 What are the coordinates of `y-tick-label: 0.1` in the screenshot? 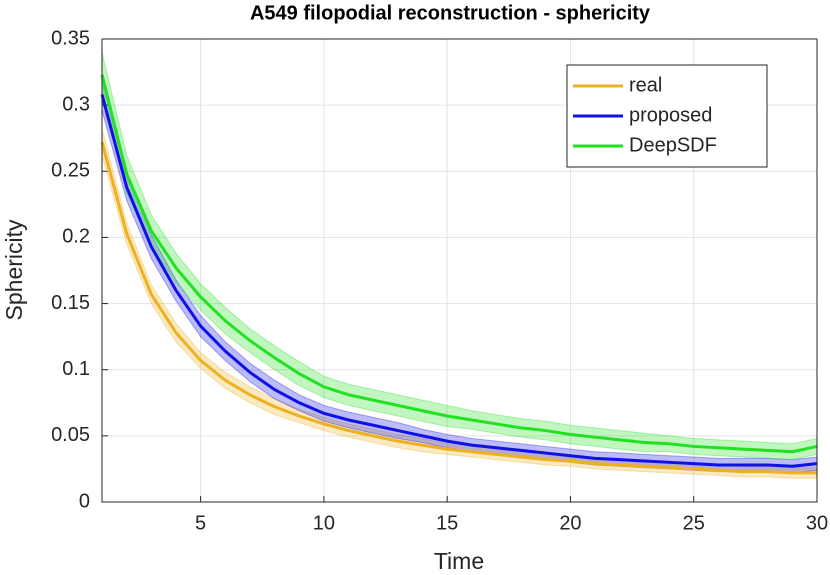 It's located at (76, 369).